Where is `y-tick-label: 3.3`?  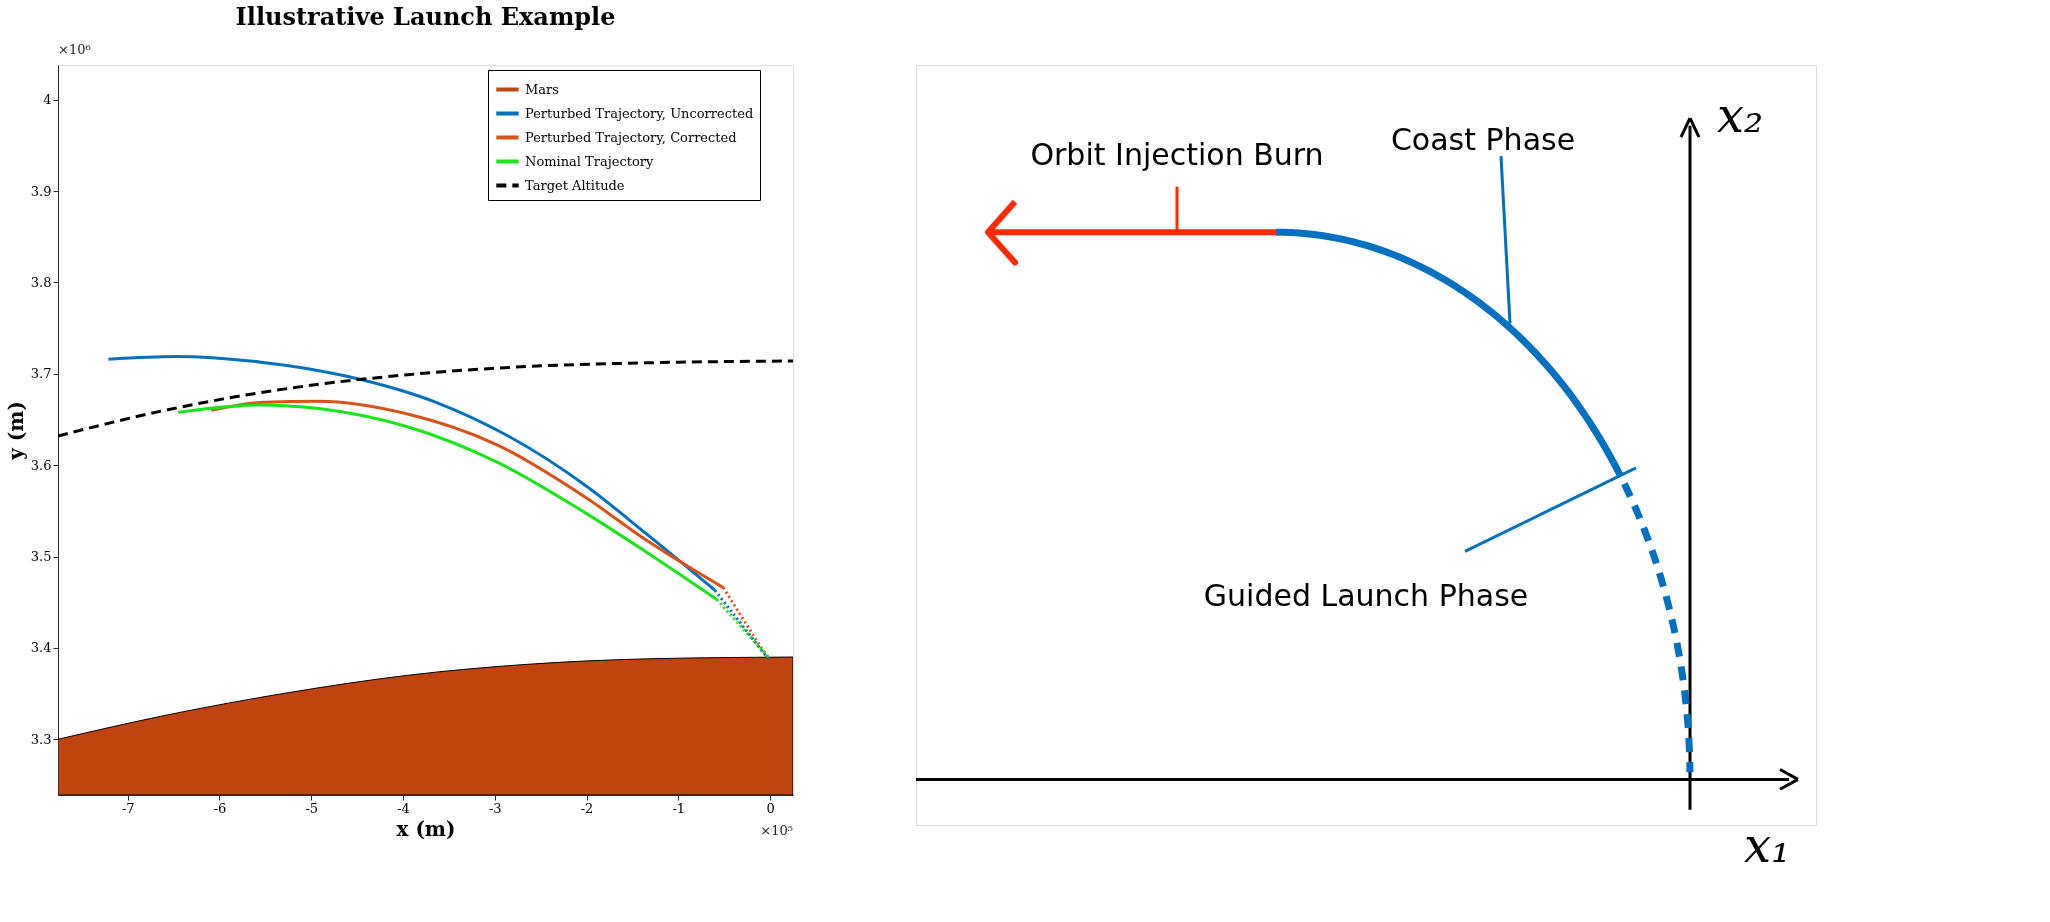
y-tick-label: 3.3 is located at coordinates (41, 739).